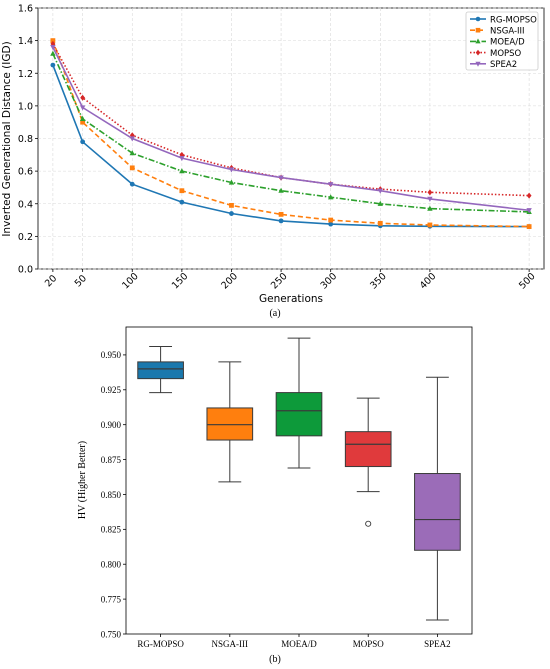  What do you see at coordinates (274, 313) in the screenshot?
I see `caption-a: (a)` at bounding box center [274, 313].